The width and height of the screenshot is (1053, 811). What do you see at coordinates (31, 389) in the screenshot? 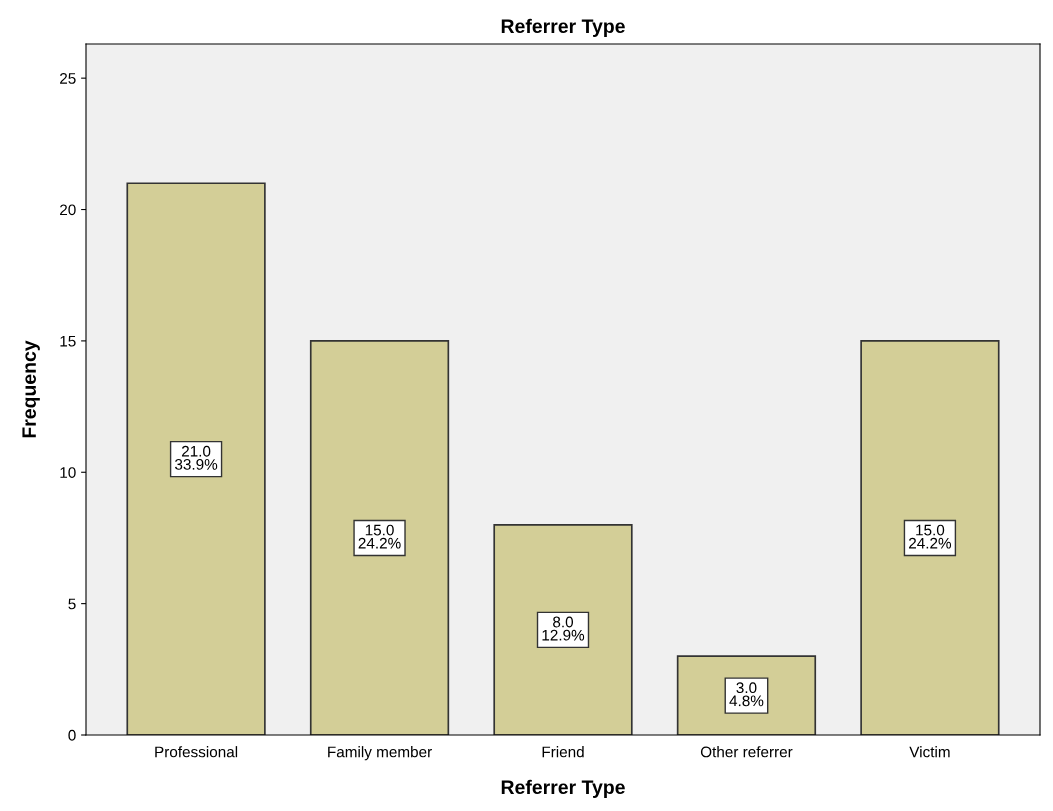
I see `y-axis-title: Frequency` at bounding box center [31, 389].